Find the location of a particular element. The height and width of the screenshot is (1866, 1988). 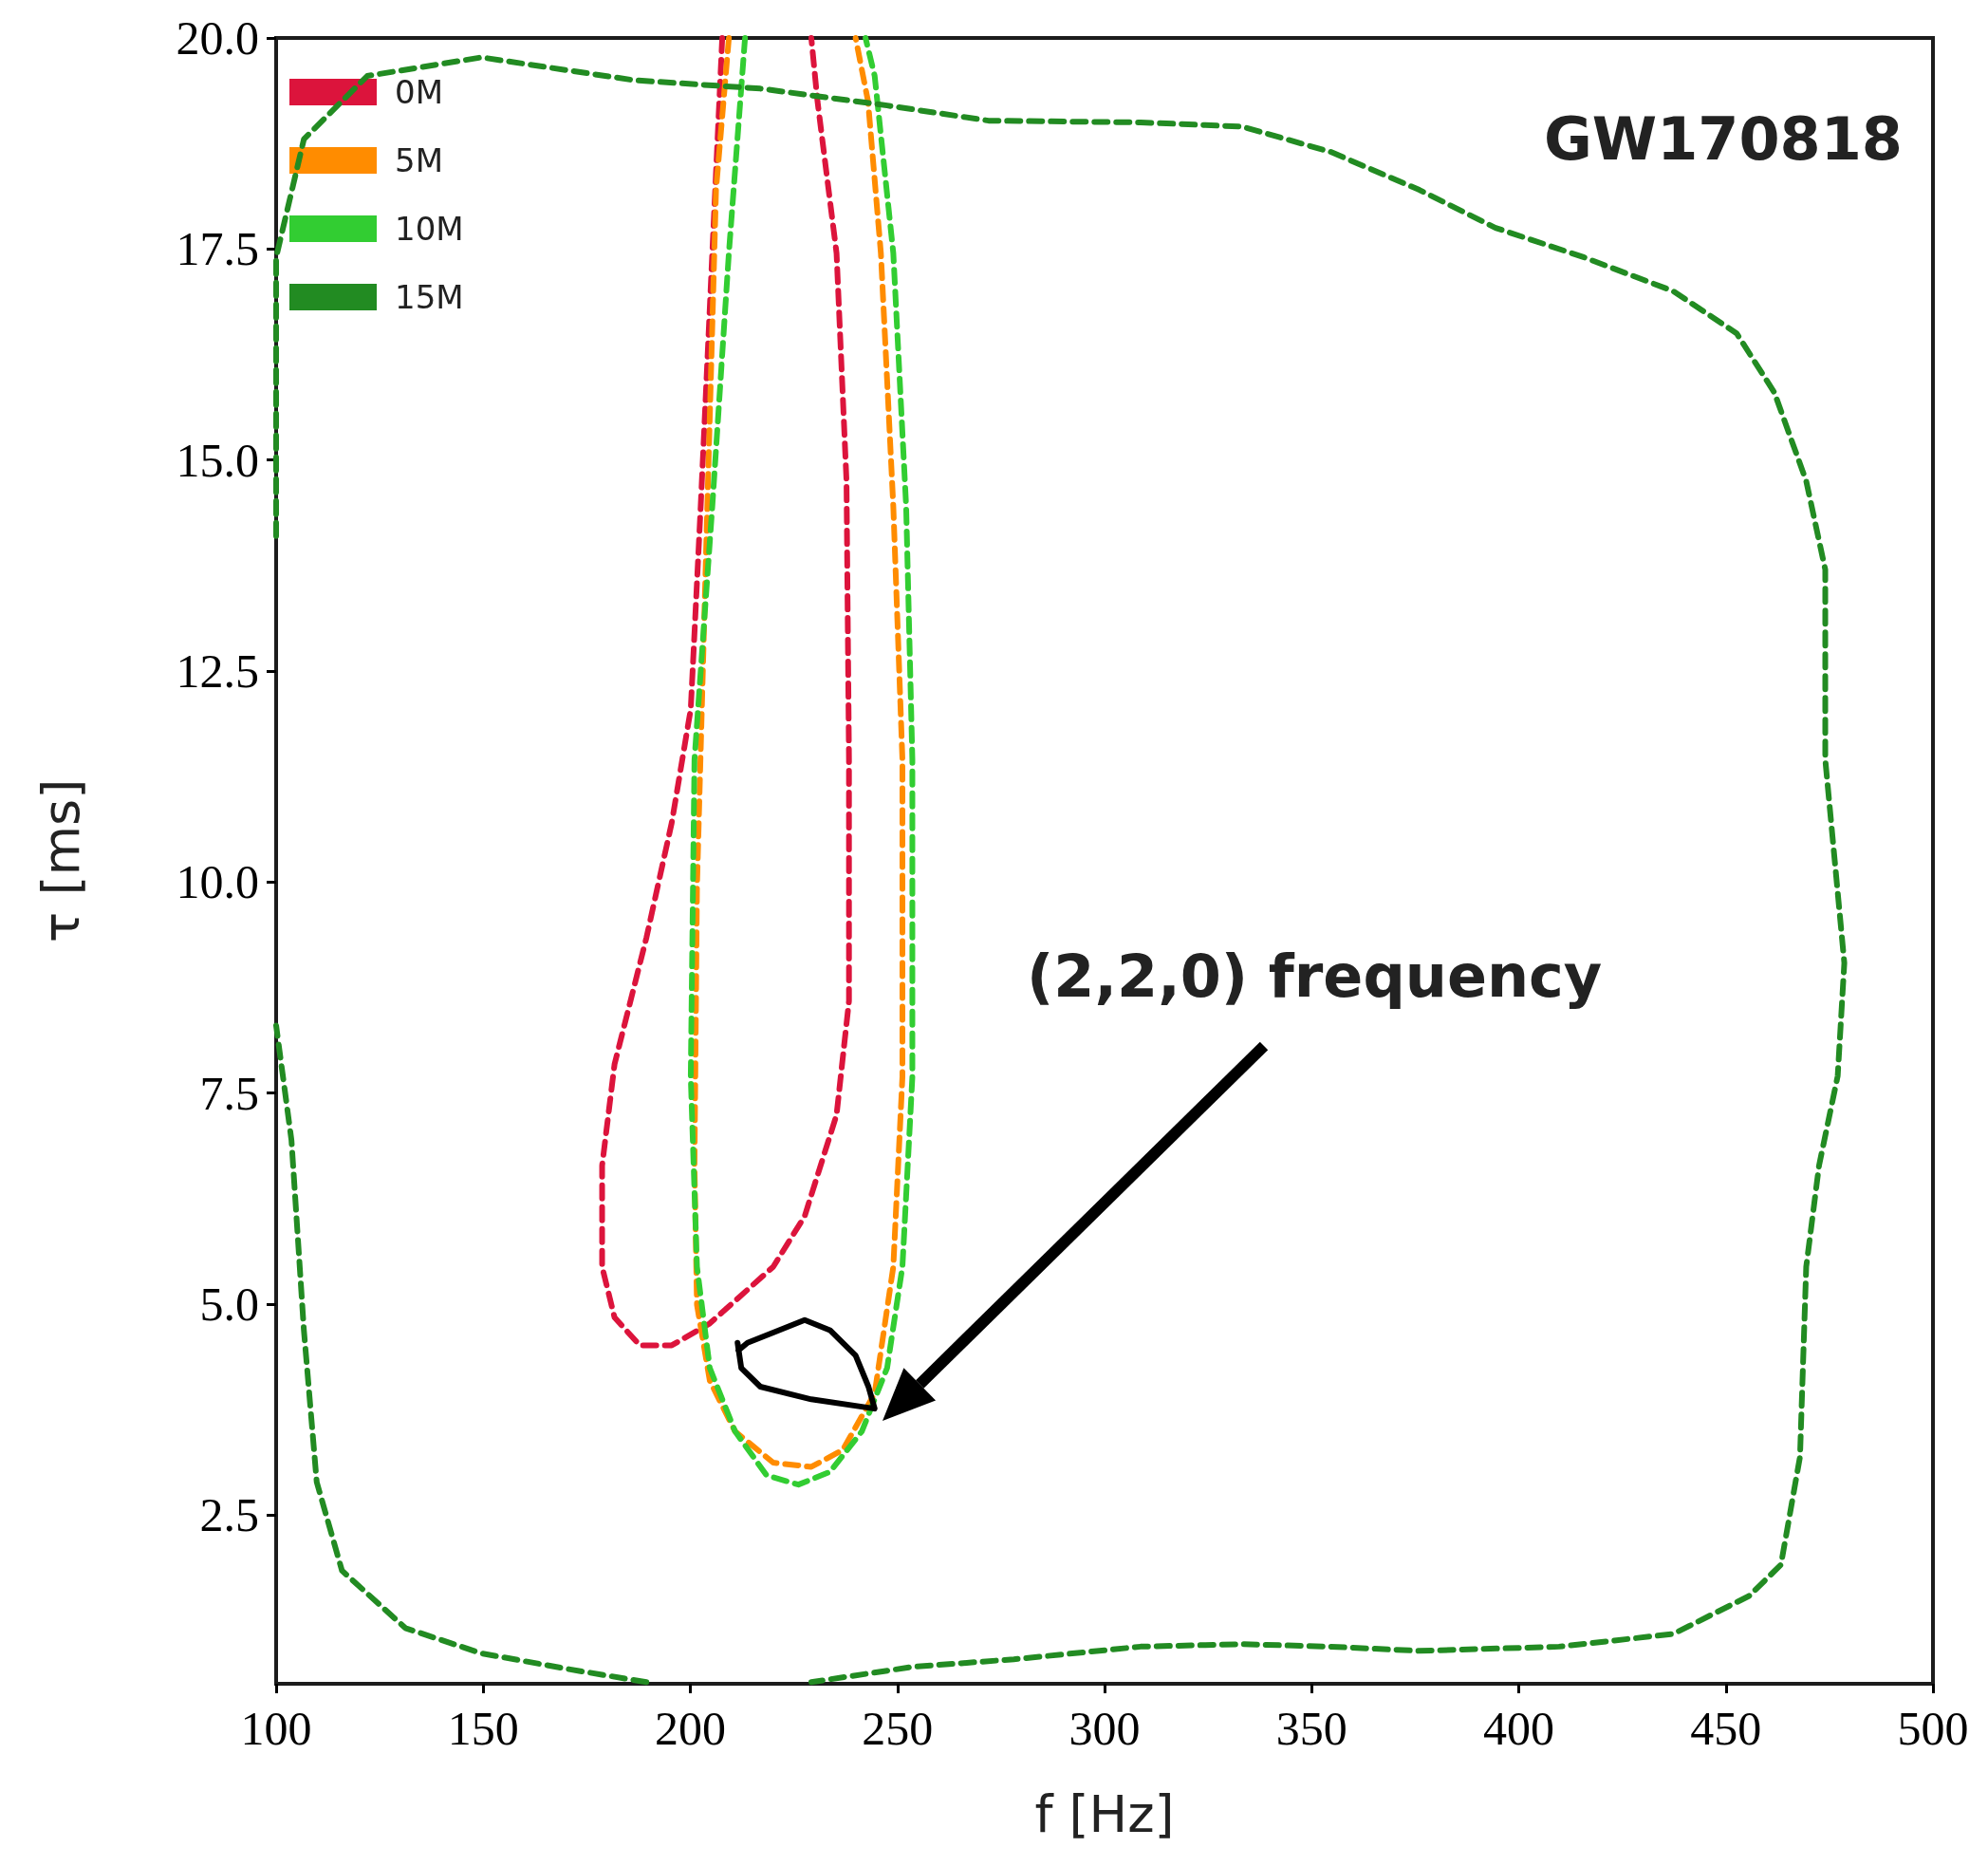

annotation: (2,2,0) frequency is located at coordinates (1315, 976).